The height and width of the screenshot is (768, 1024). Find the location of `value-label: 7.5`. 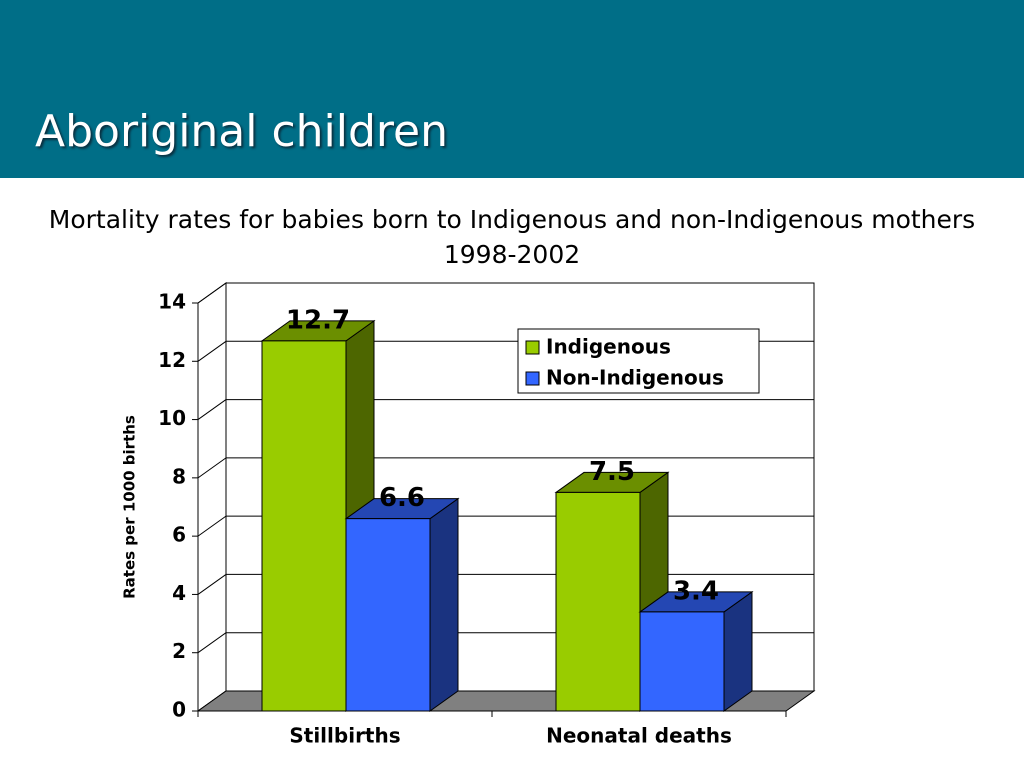

value-label: 7.5 is located at coordinates (612, 472).